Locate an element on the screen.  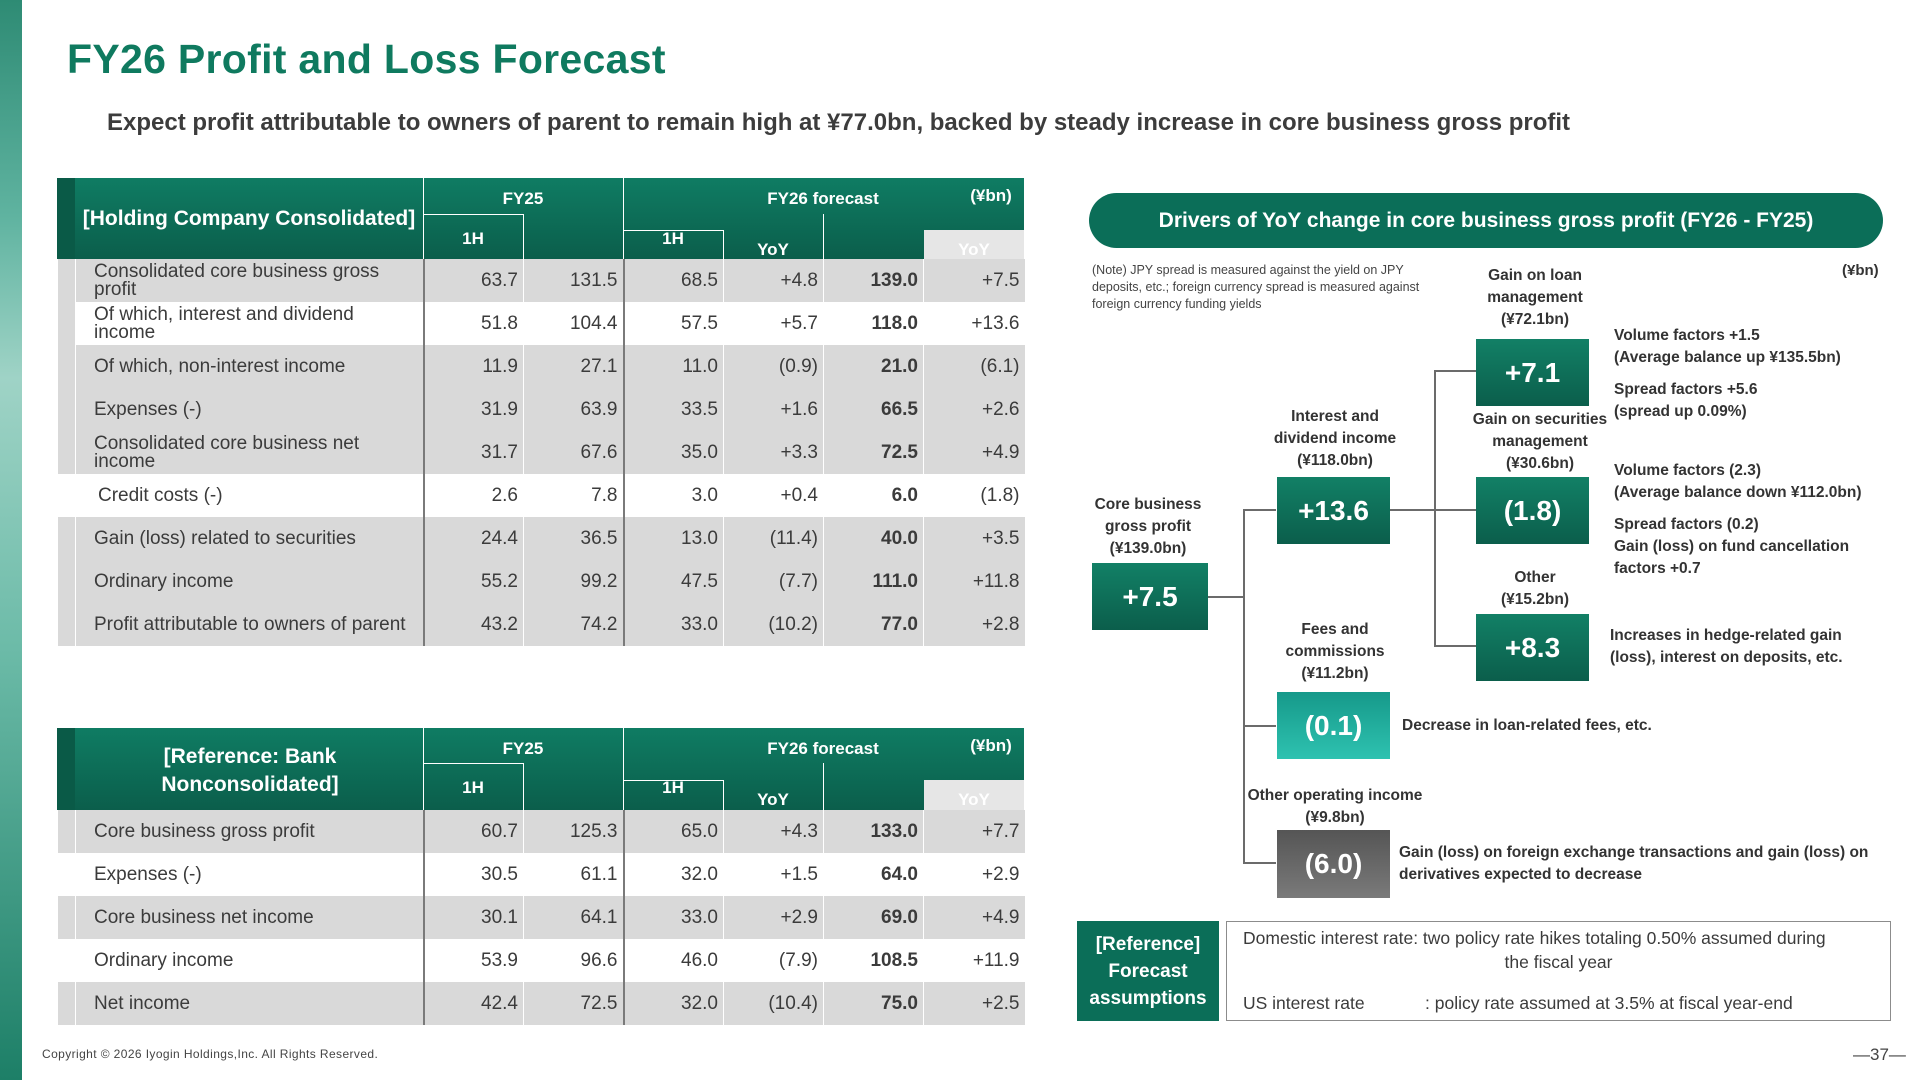
cell: +2.5 is located at coordinates (974, 1003).